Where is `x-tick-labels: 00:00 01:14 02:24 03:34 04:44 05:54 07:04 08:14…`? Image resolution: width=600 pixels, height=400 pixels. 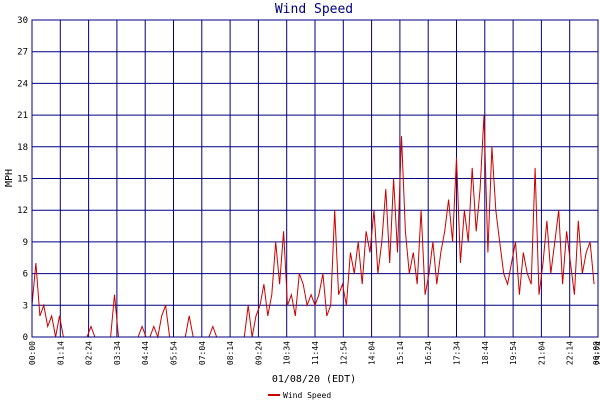 x-tick-labels: 00:00 01:14 02:24 03:34 04:44 05:54 07:04 08:14… is located at coordinates (314, 353).